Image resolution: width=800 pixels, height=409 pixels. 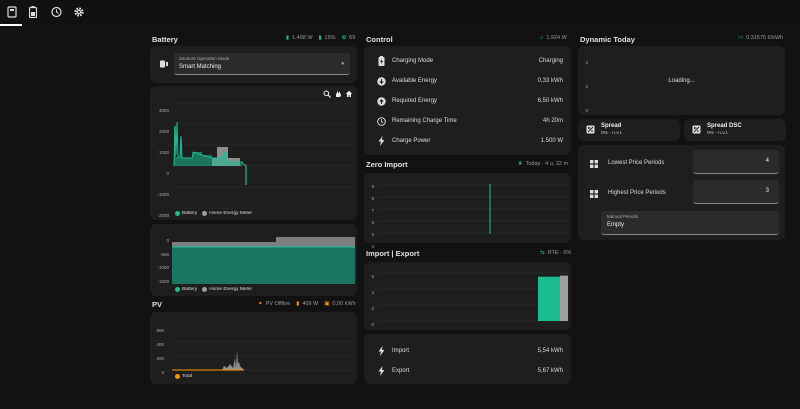 What do you see at coordinates (163, 110) in the screenshot?
I see `y-tick: 3000` at bounding box center [163, 110].